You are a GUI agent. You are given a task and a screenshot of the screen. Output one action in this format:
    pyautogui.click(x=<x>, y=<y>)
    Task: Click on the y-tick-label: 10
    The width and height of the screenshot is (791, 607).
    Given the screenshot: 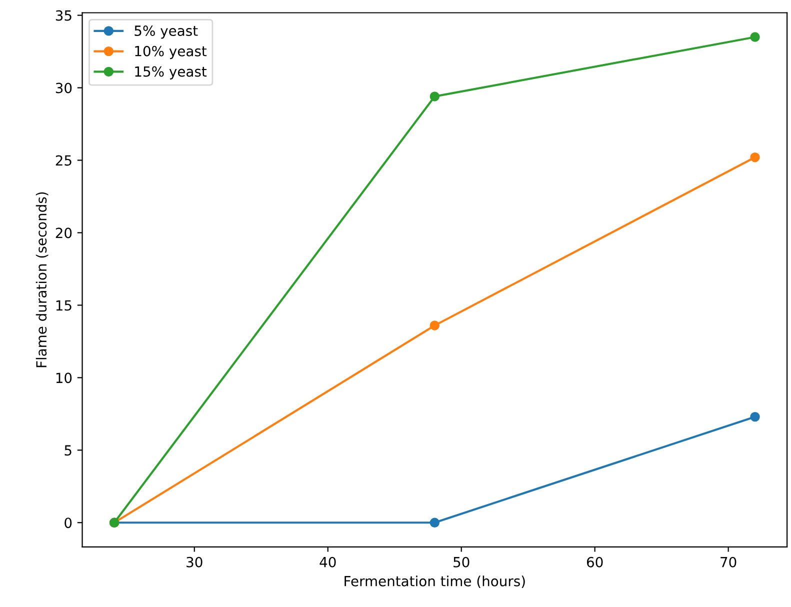 What is the action you would take?
    pyautogui.click(x=64, y=378)
    